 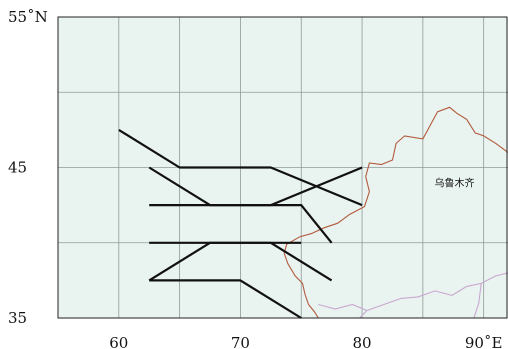 I want to click on x-tick-label: 80, so click(x=362, y=341).